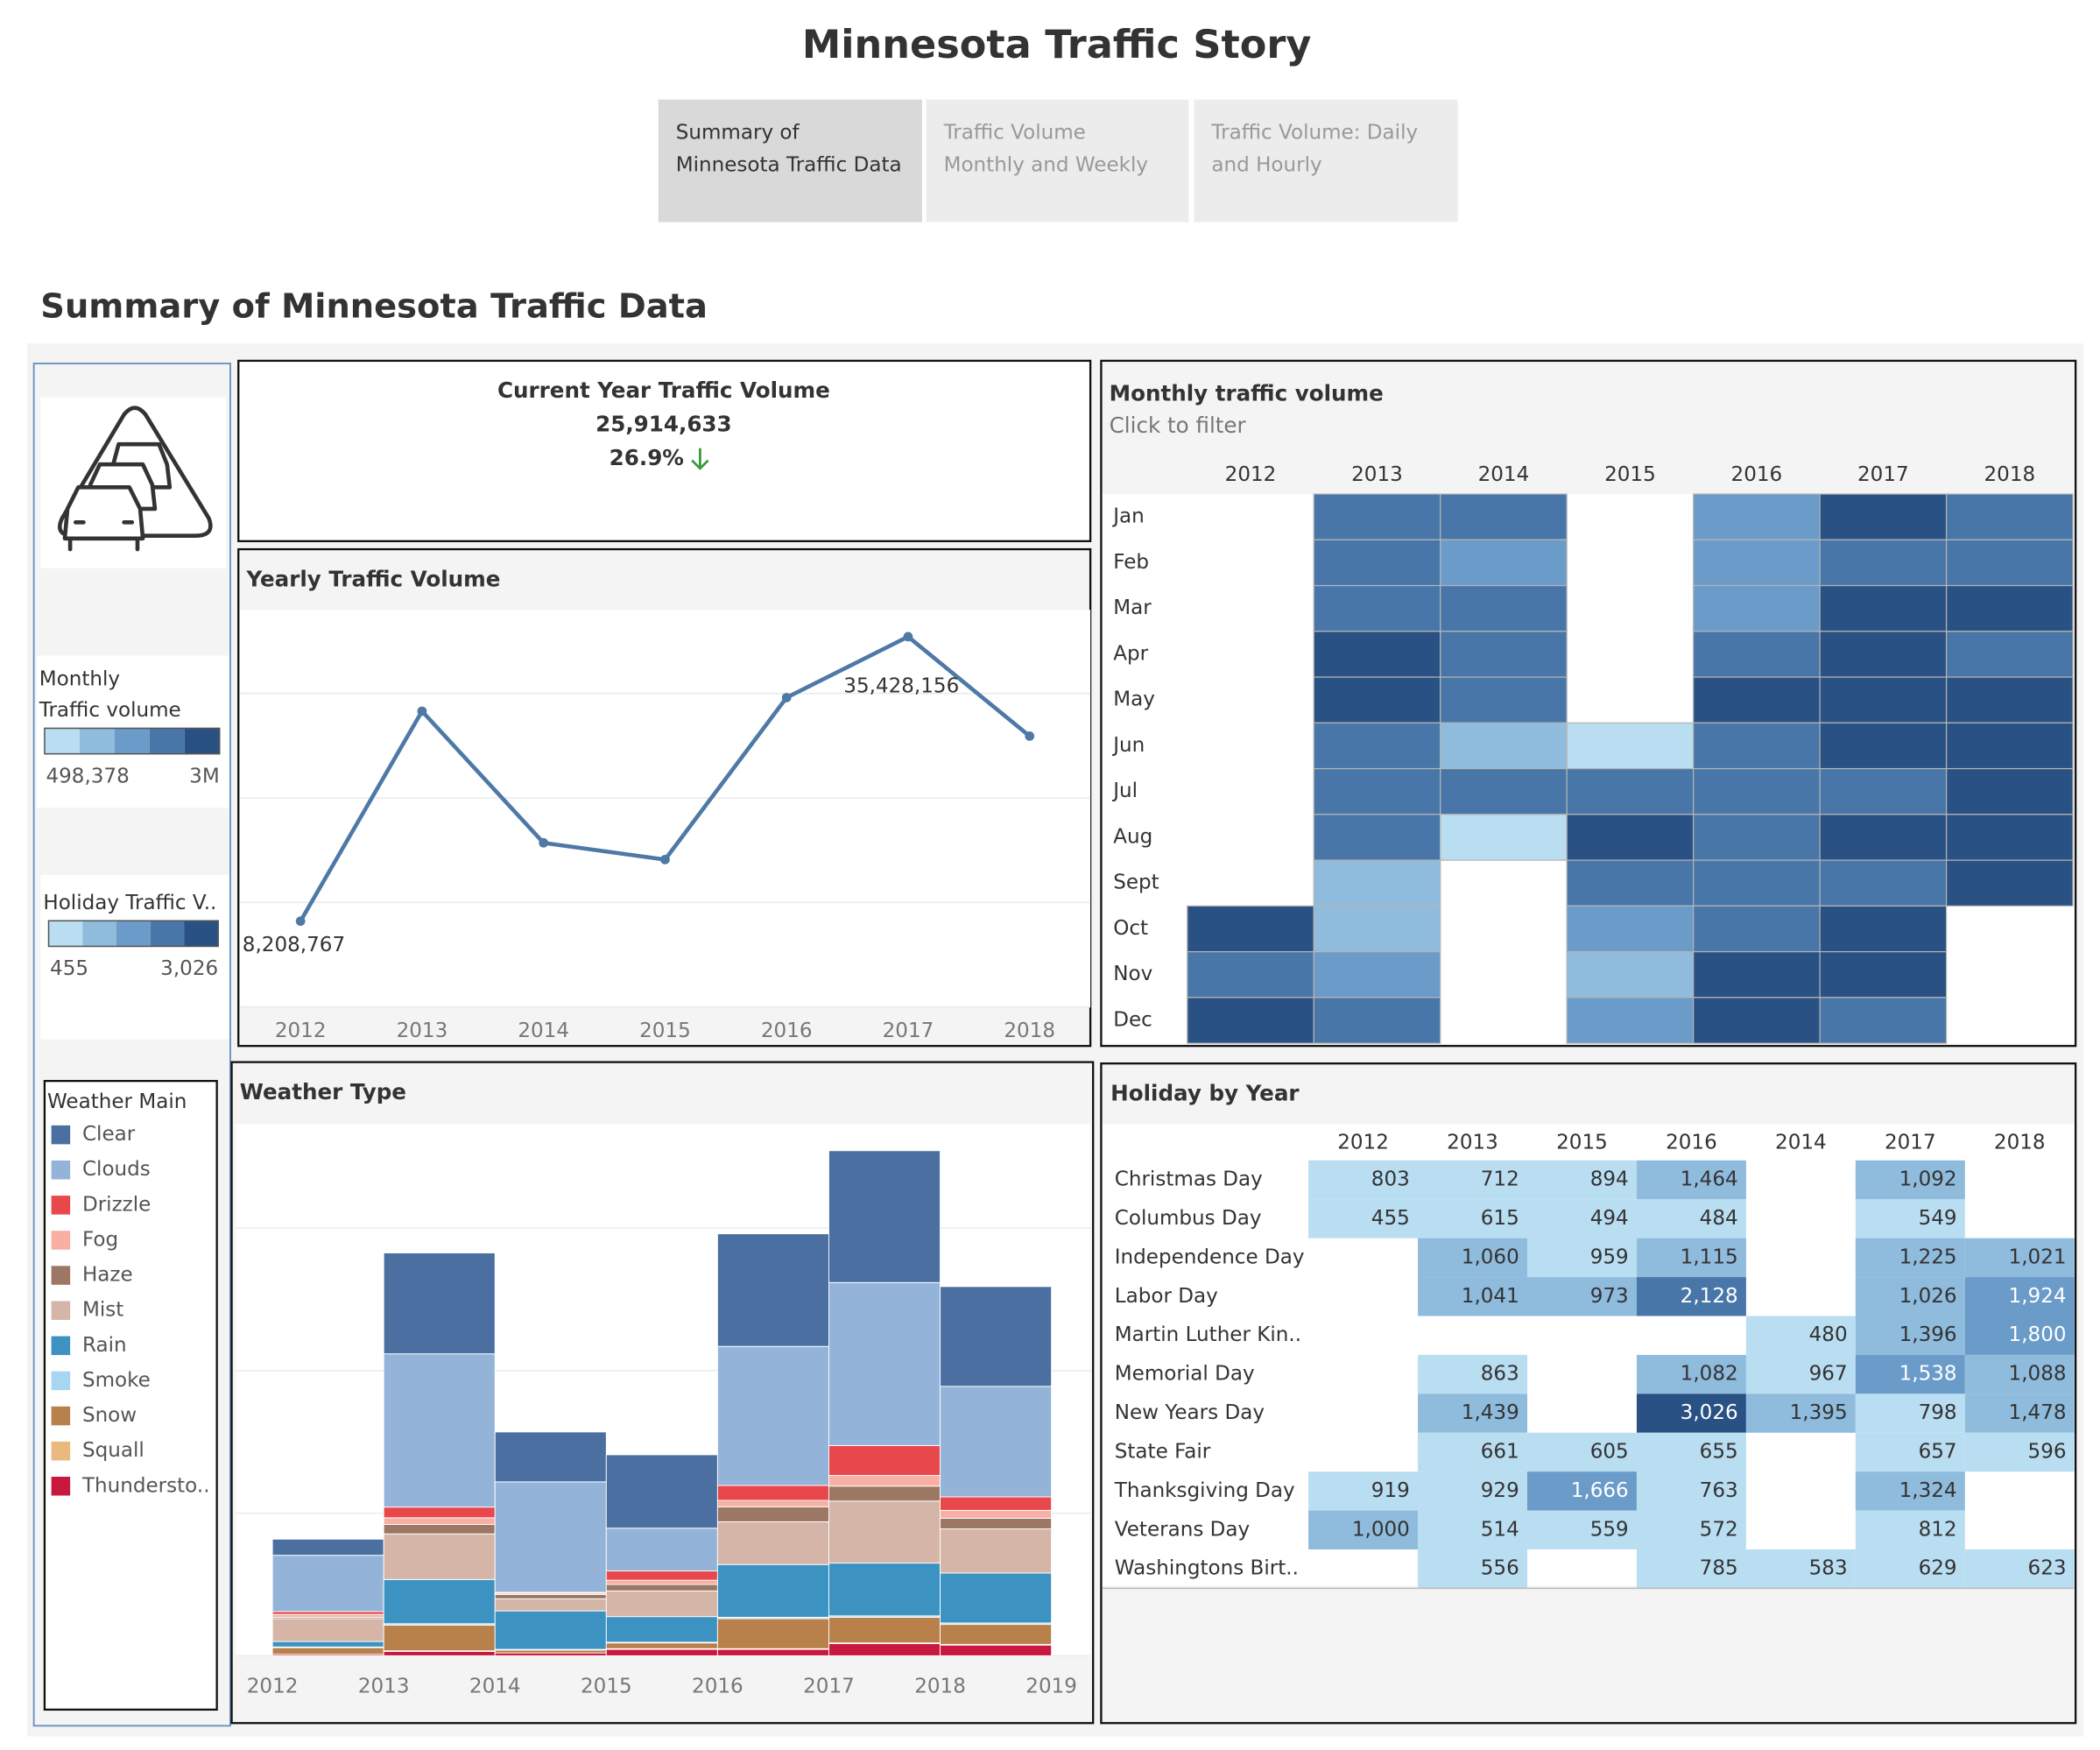 Image resolution: width=2100 pixels, height=1750 pixels. I want to click on tab-label: Traffic Volume: Daily, so click(1314, 133).